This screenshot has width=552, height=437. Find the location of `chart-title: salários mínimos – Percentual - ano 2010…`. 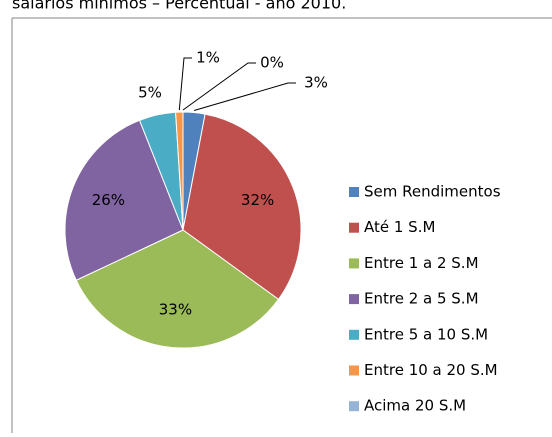

chart-title: salários mínimos – Percentual - ano 2010… is located at coordinates (179, 6).